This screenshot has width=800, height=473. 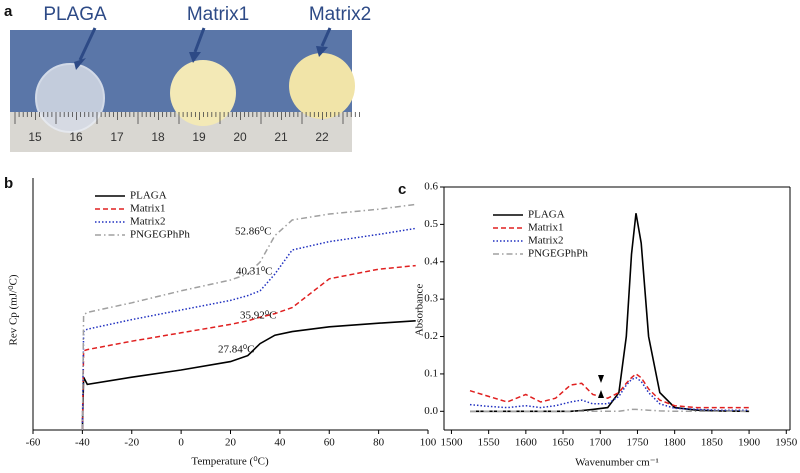 I want to click on x-tick-label: 60, so click(x=330, y=443).